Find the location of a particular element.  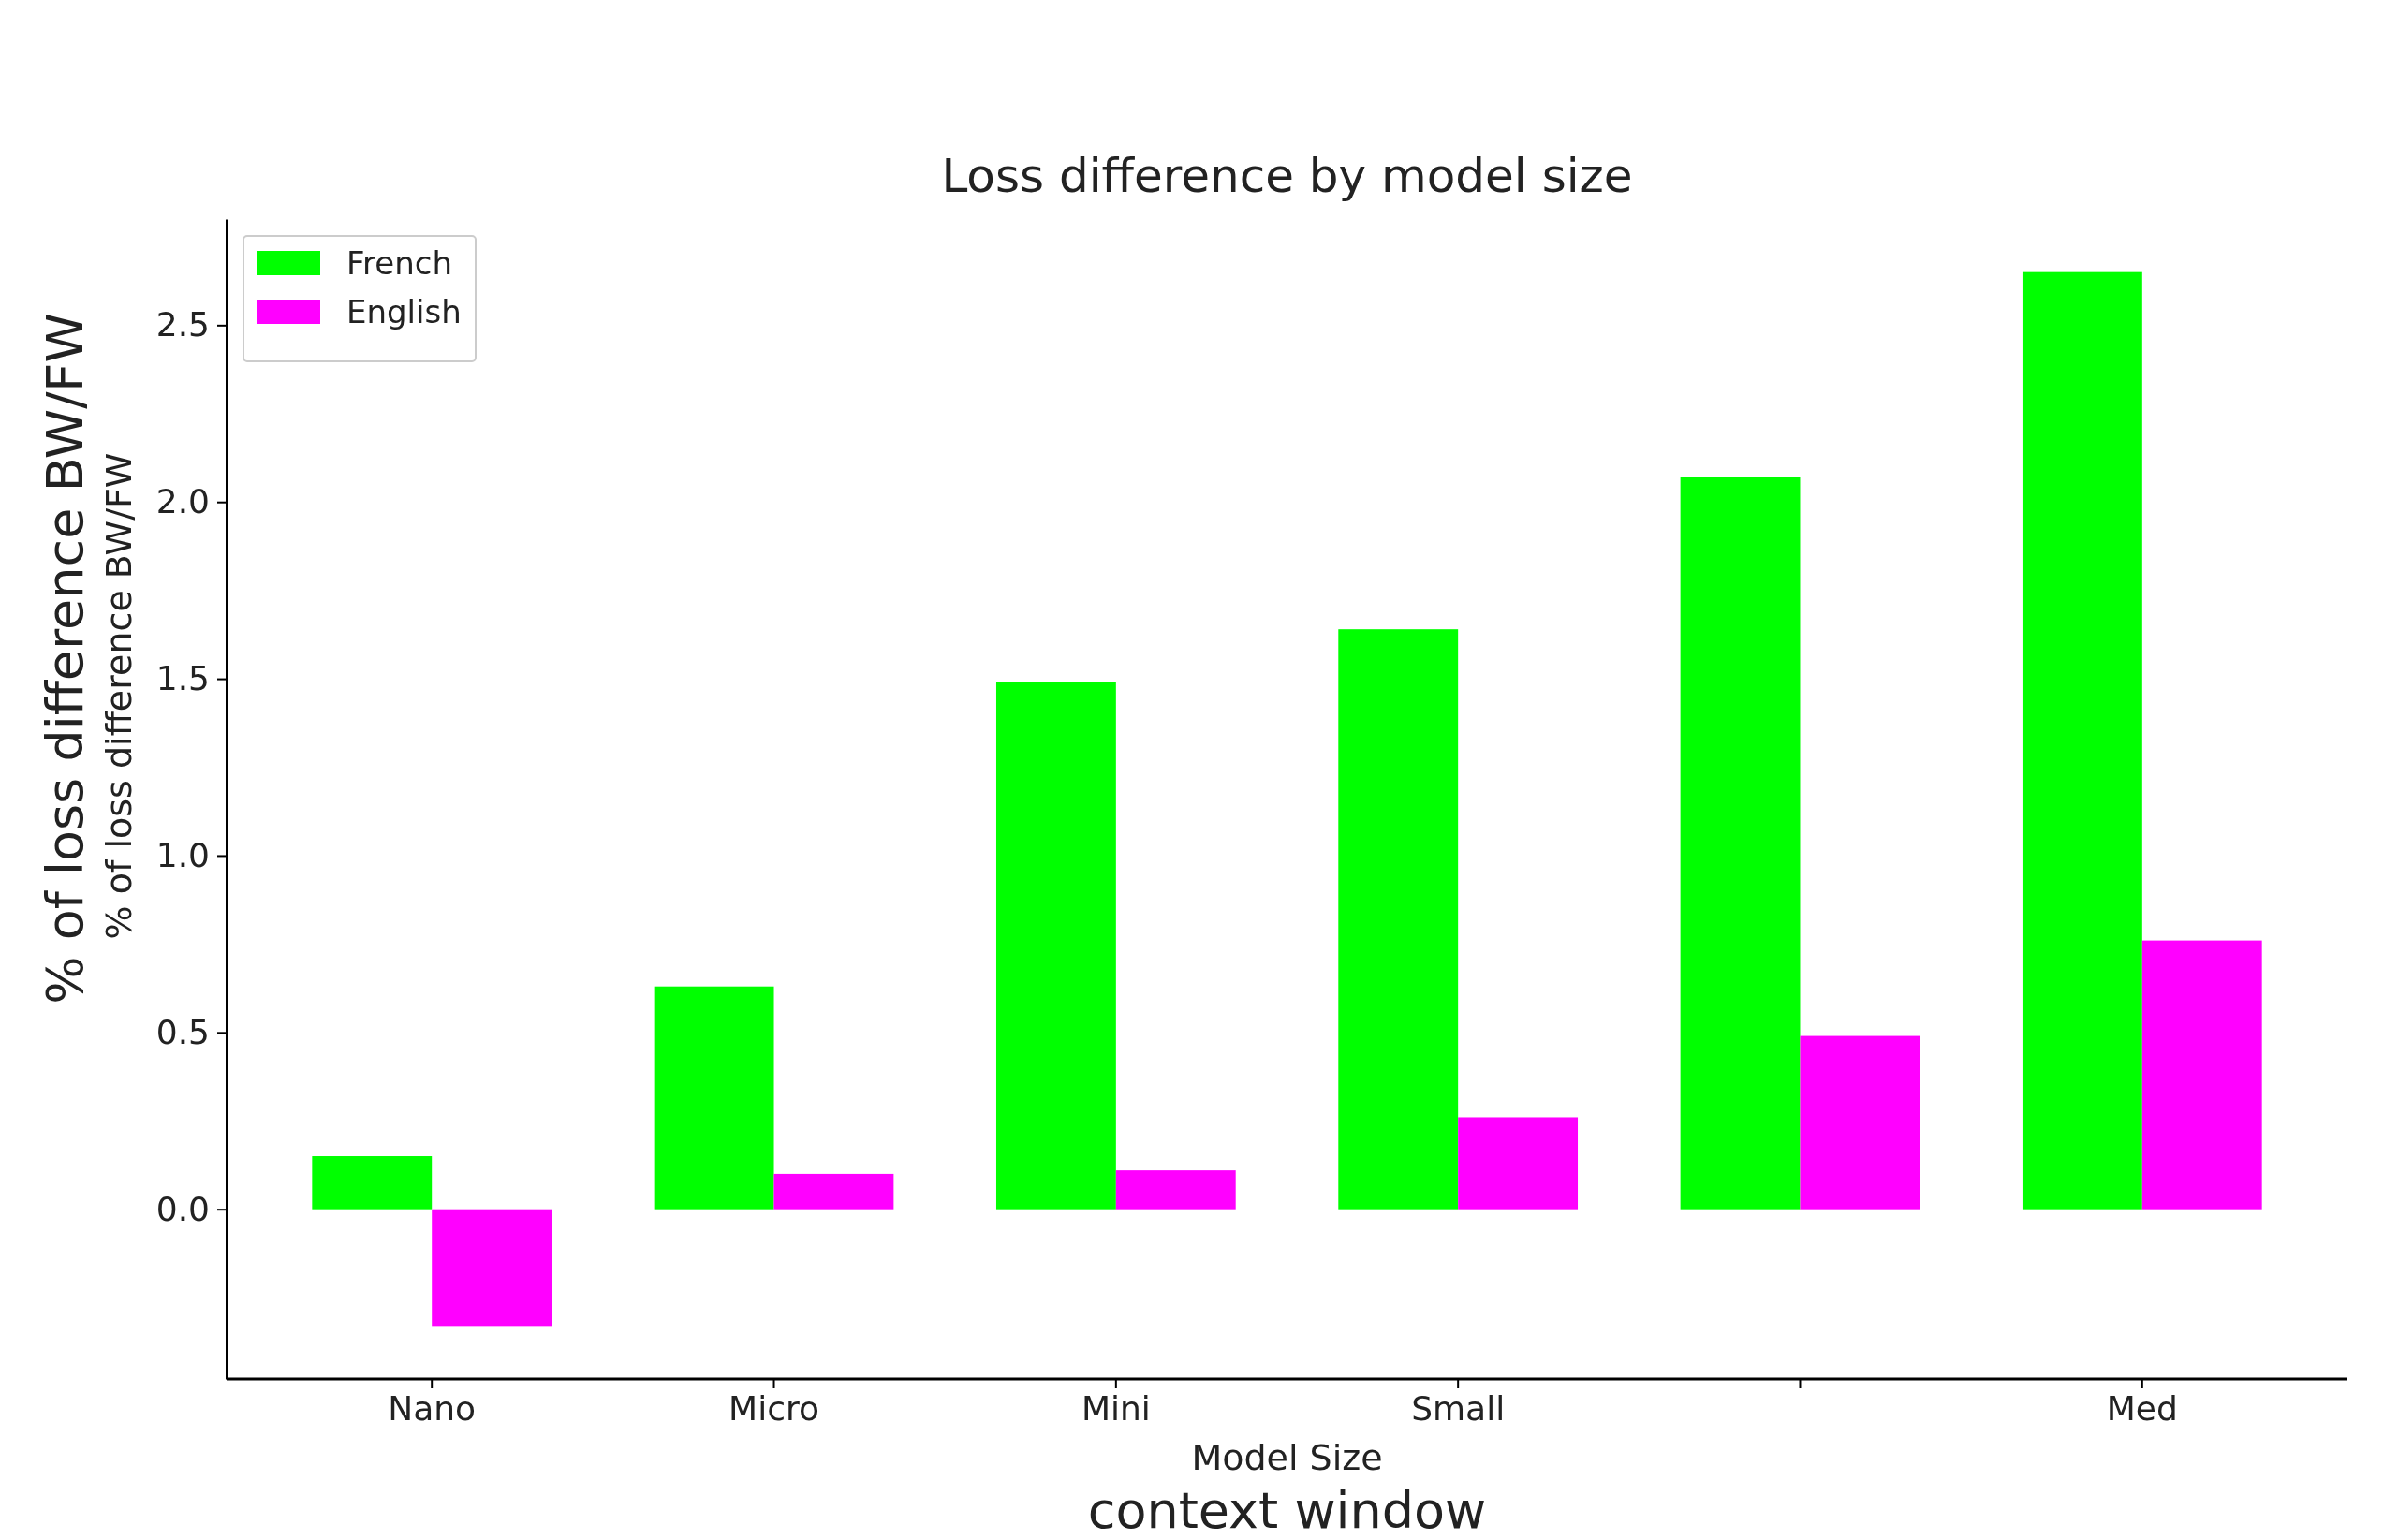

y-tick-label: 0.0 is located at coordinates (182, 1208).